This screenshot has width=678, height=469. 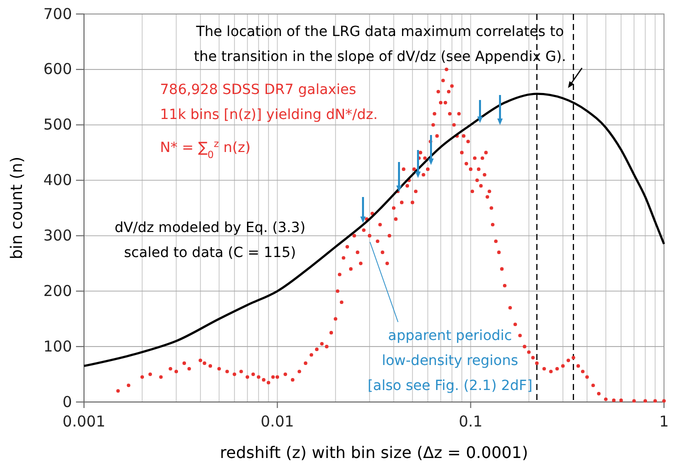 What do you see at coordinates (470, 421) in the screenshot?
I see `x-tick-label: 0.1` at bounding box center [470, 421].